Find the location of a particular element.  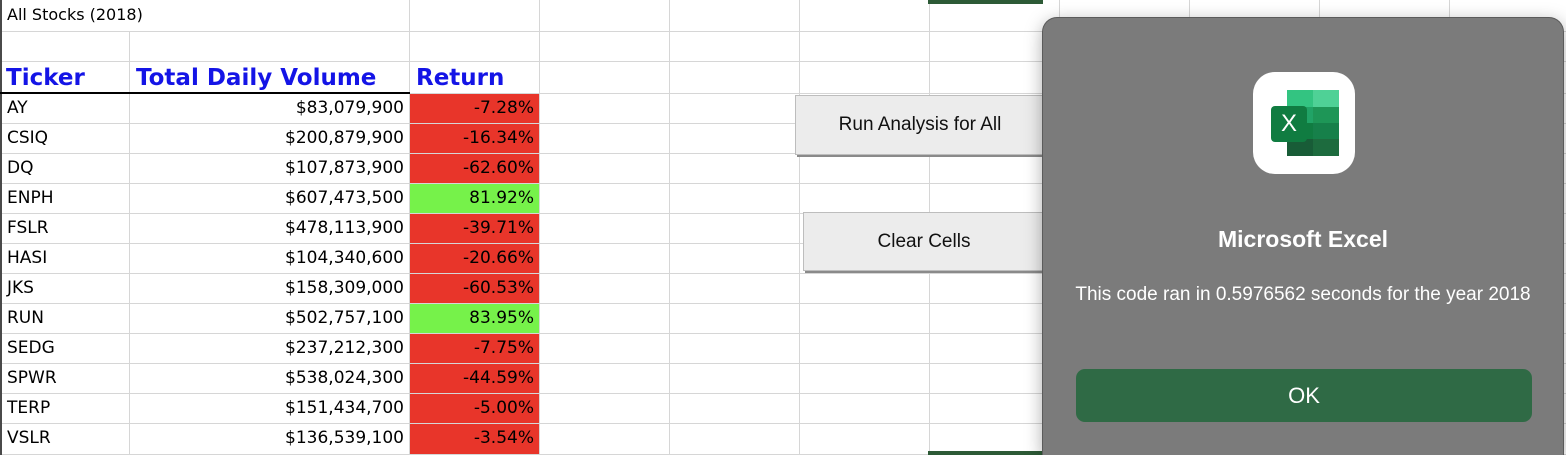

volume-cell: $107,873,900 is located at coordinates (270, 169).